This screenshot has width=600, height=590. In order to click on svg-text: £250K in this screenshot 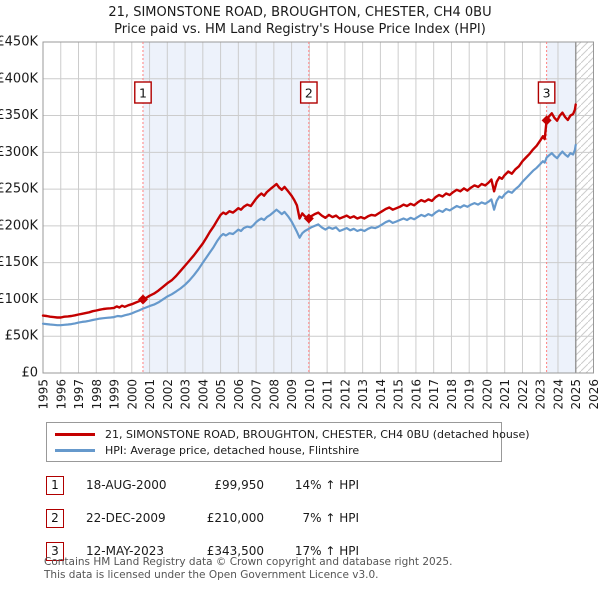, I will do `click(19, 189)`.